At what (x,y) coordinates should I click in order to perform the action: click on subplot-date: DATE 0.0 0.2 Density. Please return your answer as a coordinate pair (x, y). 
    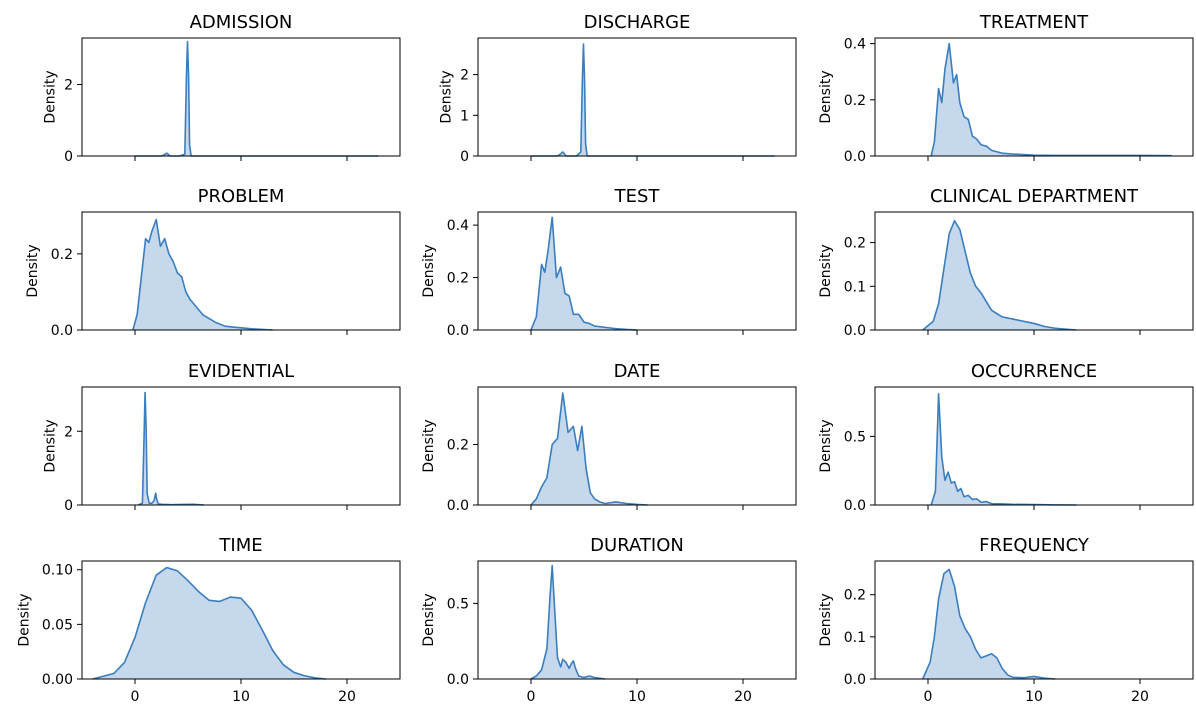
    Looking at the image, I should click on (609, 437).